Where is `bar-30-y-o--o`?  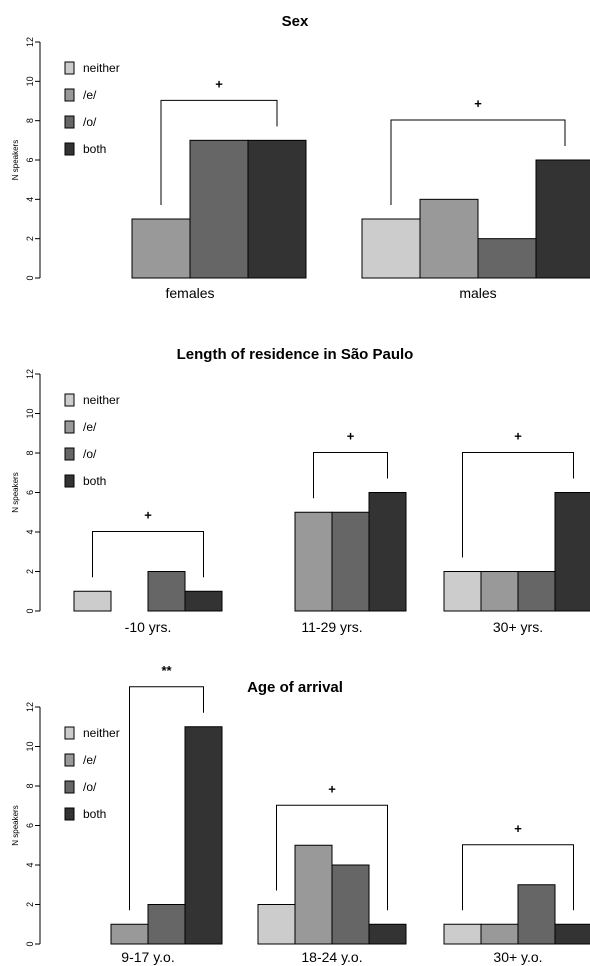
bar-30-y-o--o is located at coordinates (536, 914).